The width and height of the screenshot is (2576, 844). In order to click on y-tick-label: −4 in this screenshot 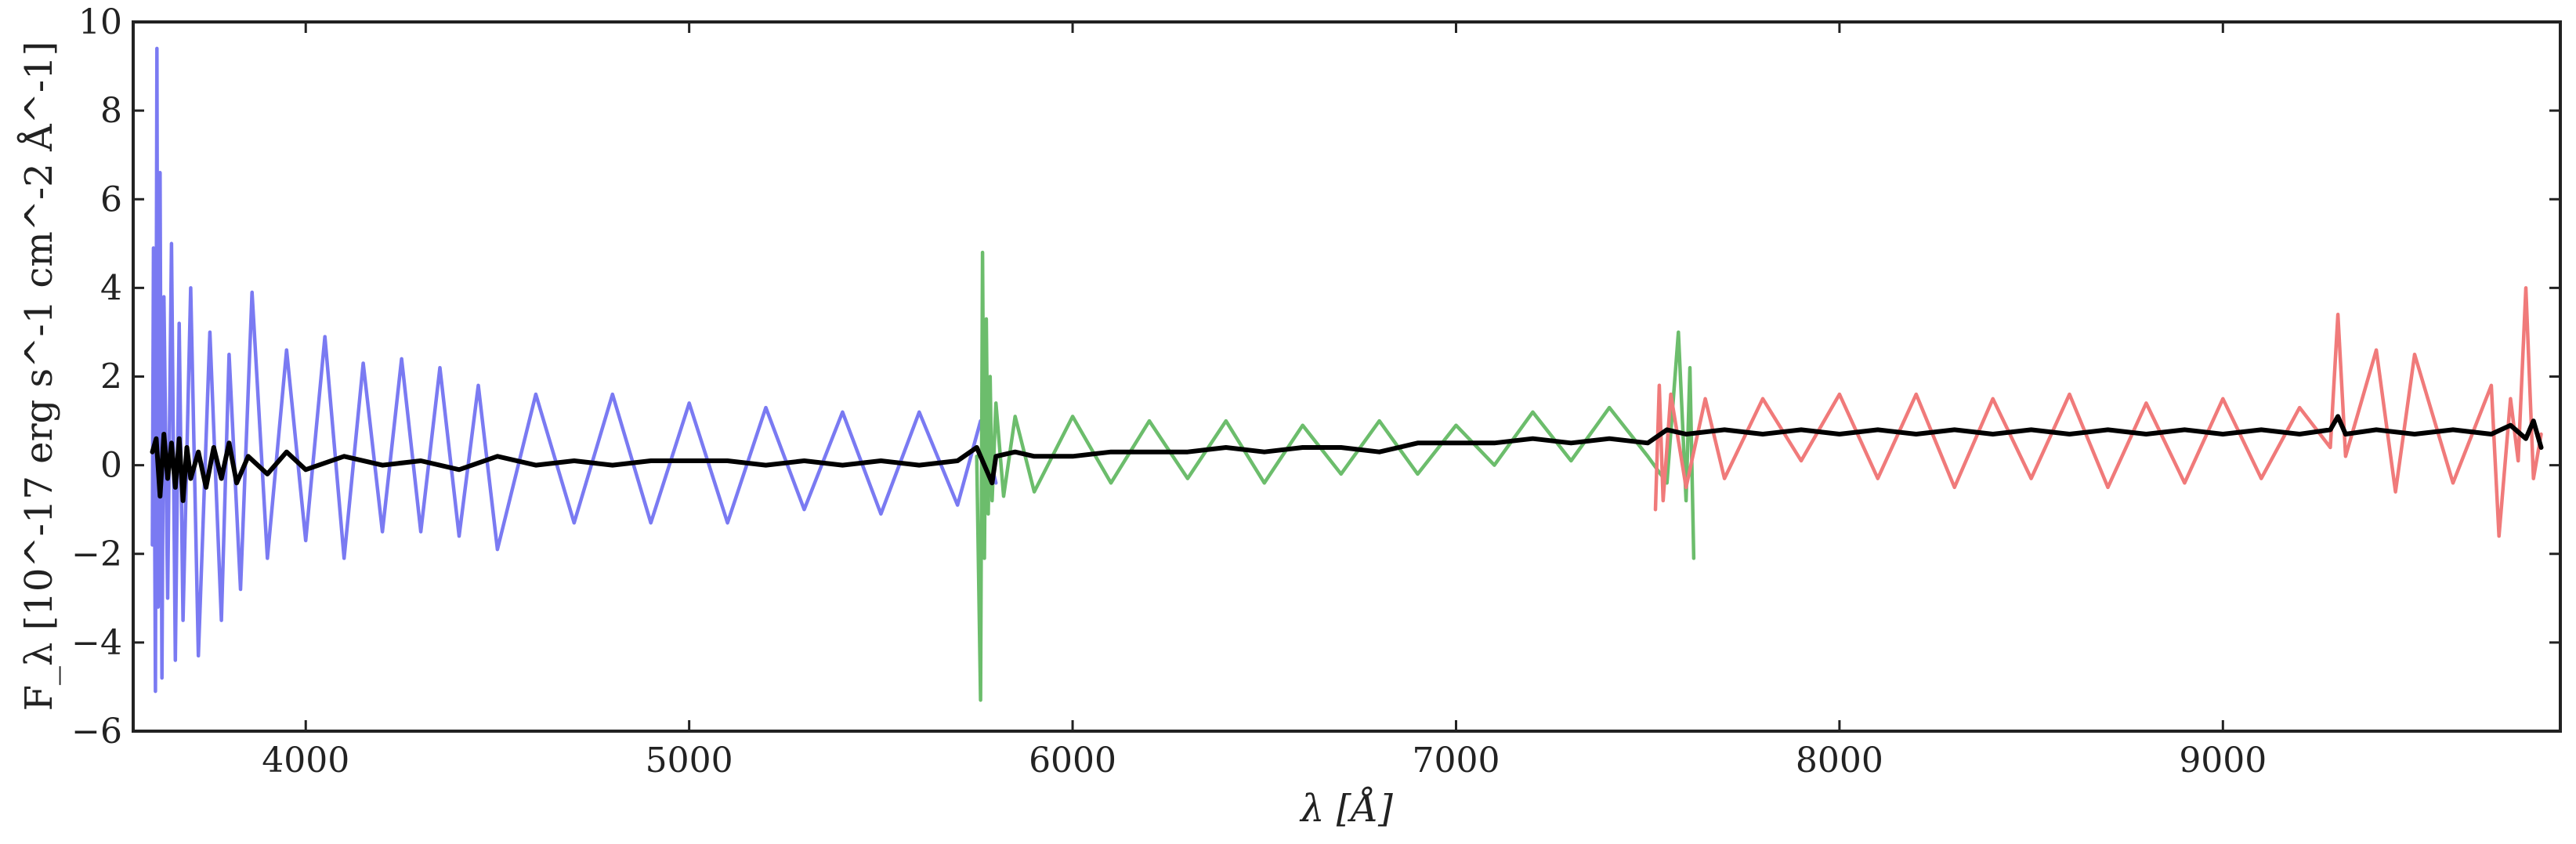, I will do `click(96, 643)`.